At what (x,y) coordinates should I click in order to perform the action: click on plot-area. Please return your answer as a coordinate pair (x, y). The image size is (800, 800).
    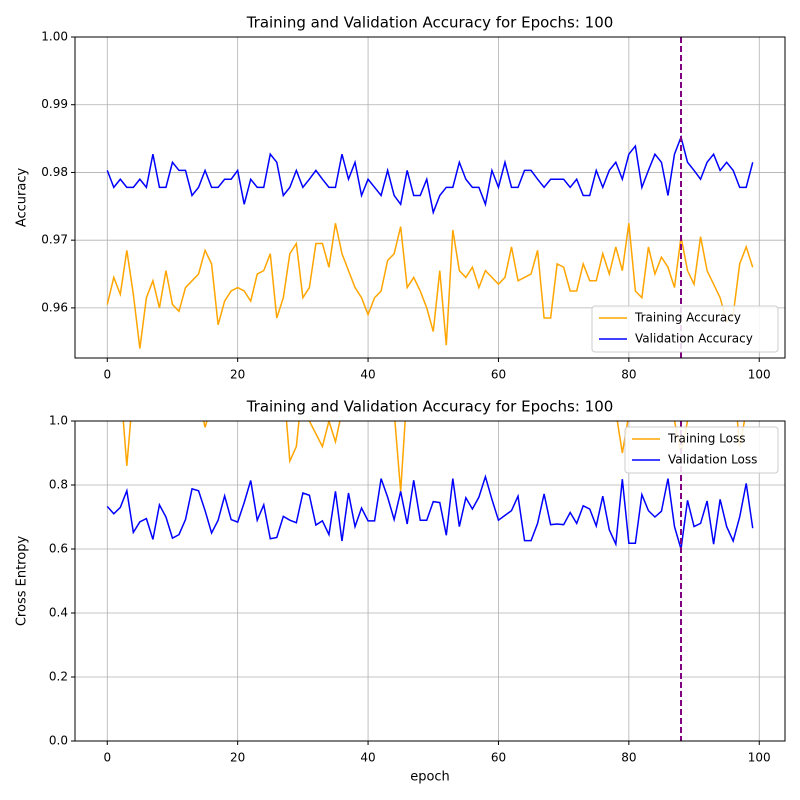
    Looking at the image, I should click on (430, 485).